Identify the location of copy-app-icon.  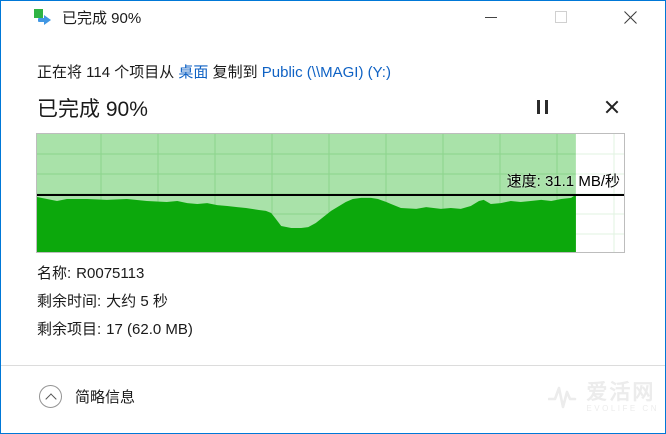
(43, 17).